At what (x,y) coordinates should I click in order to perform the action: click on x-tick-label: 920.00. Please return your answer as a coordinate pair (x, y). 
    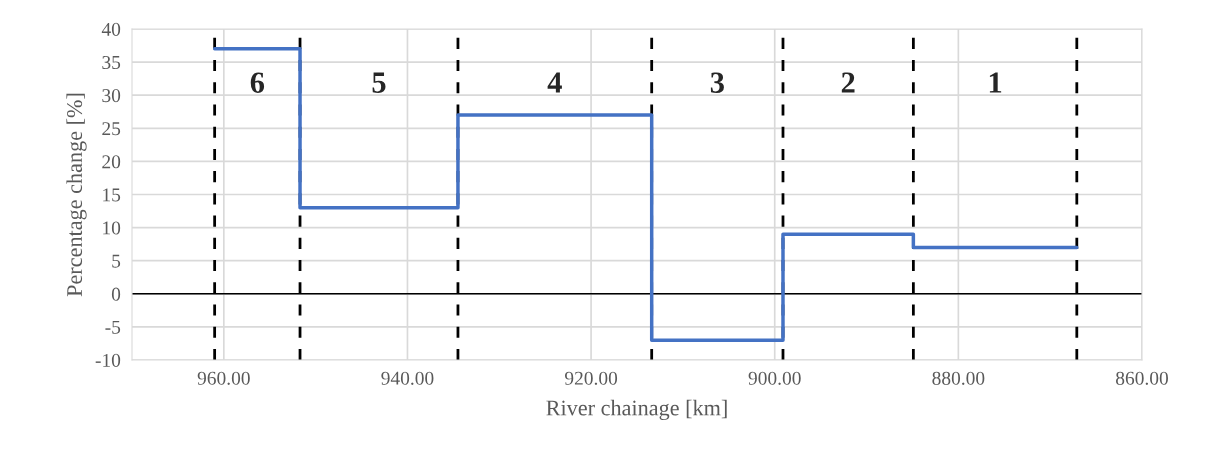
    Looking at the image, I should click on (591, 378).